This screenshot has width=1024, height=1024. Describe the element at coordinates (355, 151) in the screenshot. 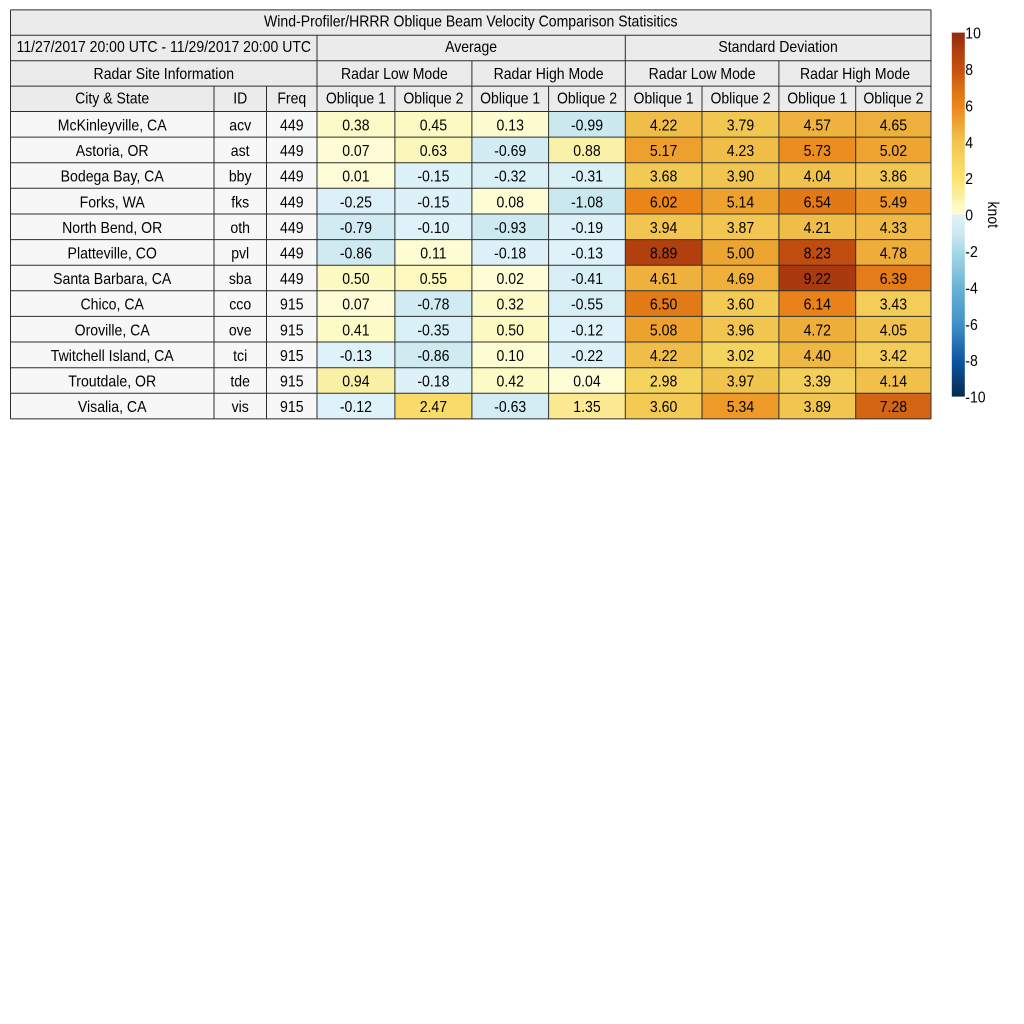

I see `svg-text: 0.07` at that location.